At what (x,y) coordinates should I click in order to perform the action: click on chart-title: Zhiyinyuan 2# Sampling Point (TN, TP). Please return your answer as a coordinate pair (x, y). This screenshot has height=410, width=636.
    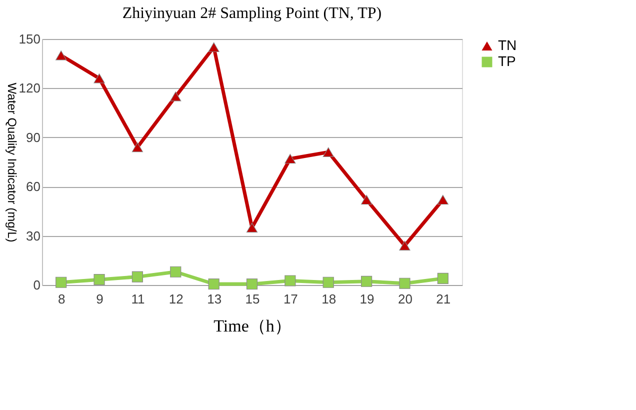
    Looking at the image, I should click on (252, 13).